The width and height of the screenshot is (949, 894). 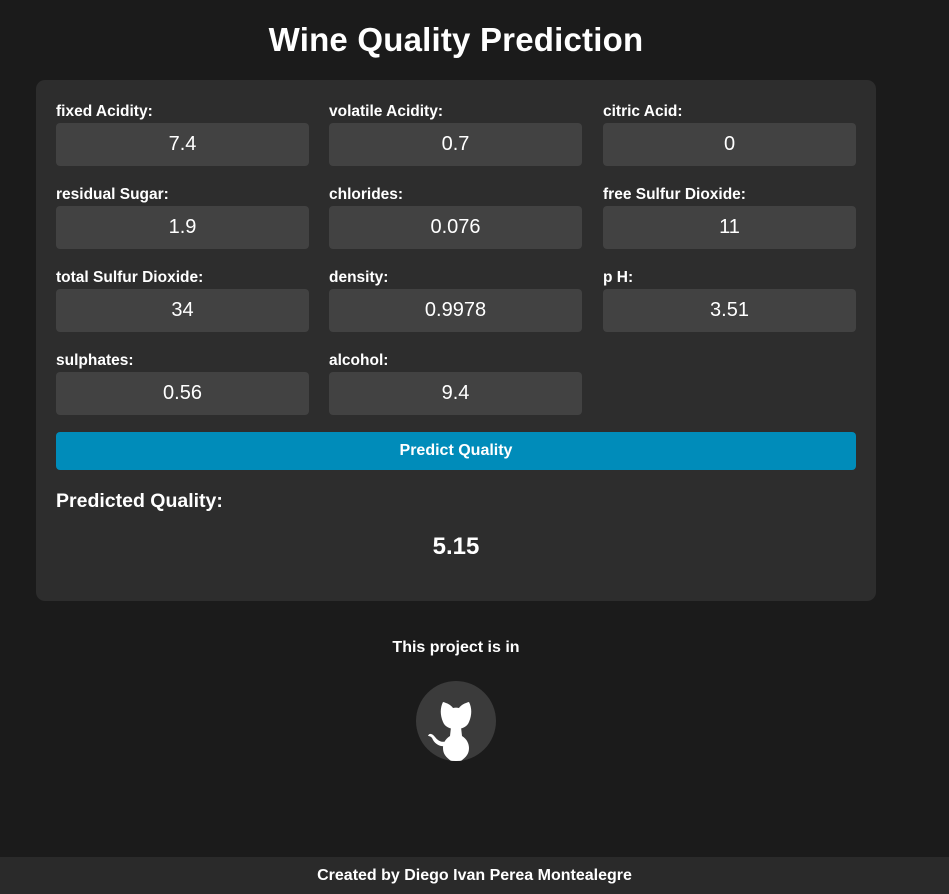 What do you see at coordinates (456, 39) in the screenshot?
I see `page-title: Wine Quality Prediction` at bounding box center [456, 39].